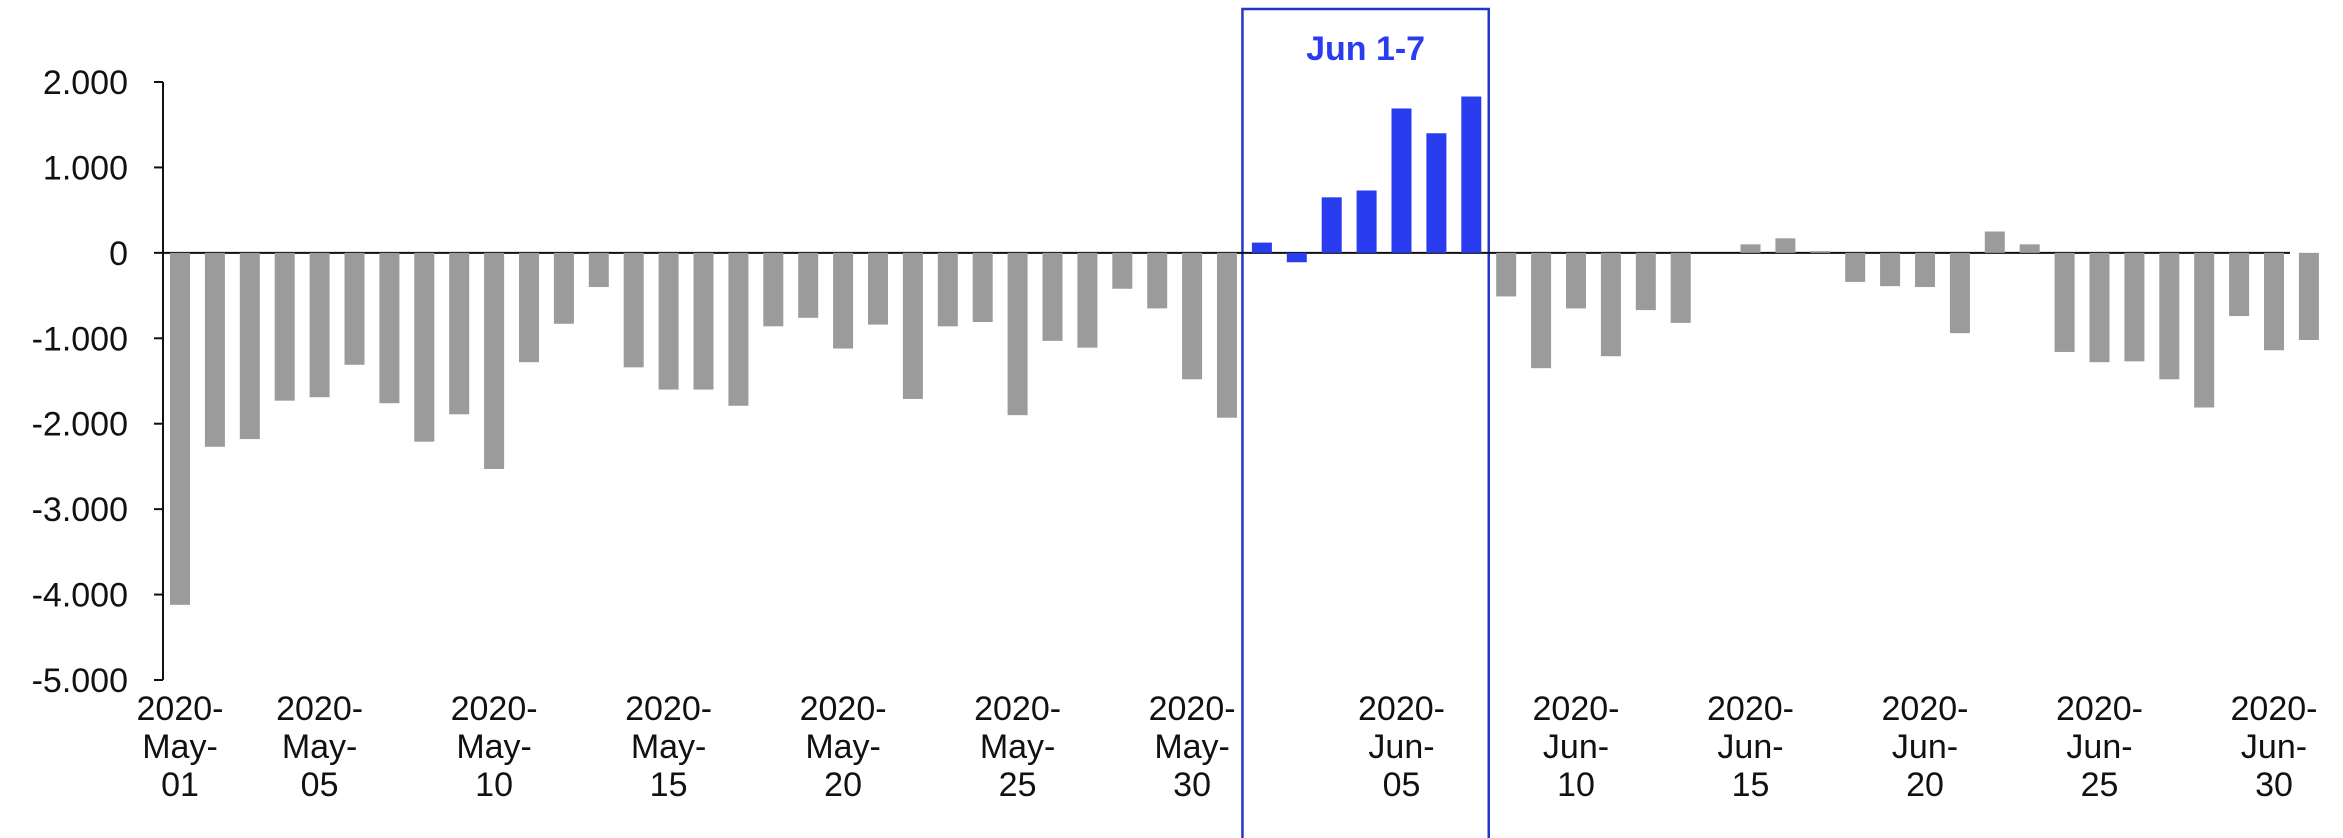 This screenshot has height=838, width=2343. What do you see at coordinates (85, 168) in the screenshot?
I see `y-tick-label: 1.000` at bounding box center [85, 168].